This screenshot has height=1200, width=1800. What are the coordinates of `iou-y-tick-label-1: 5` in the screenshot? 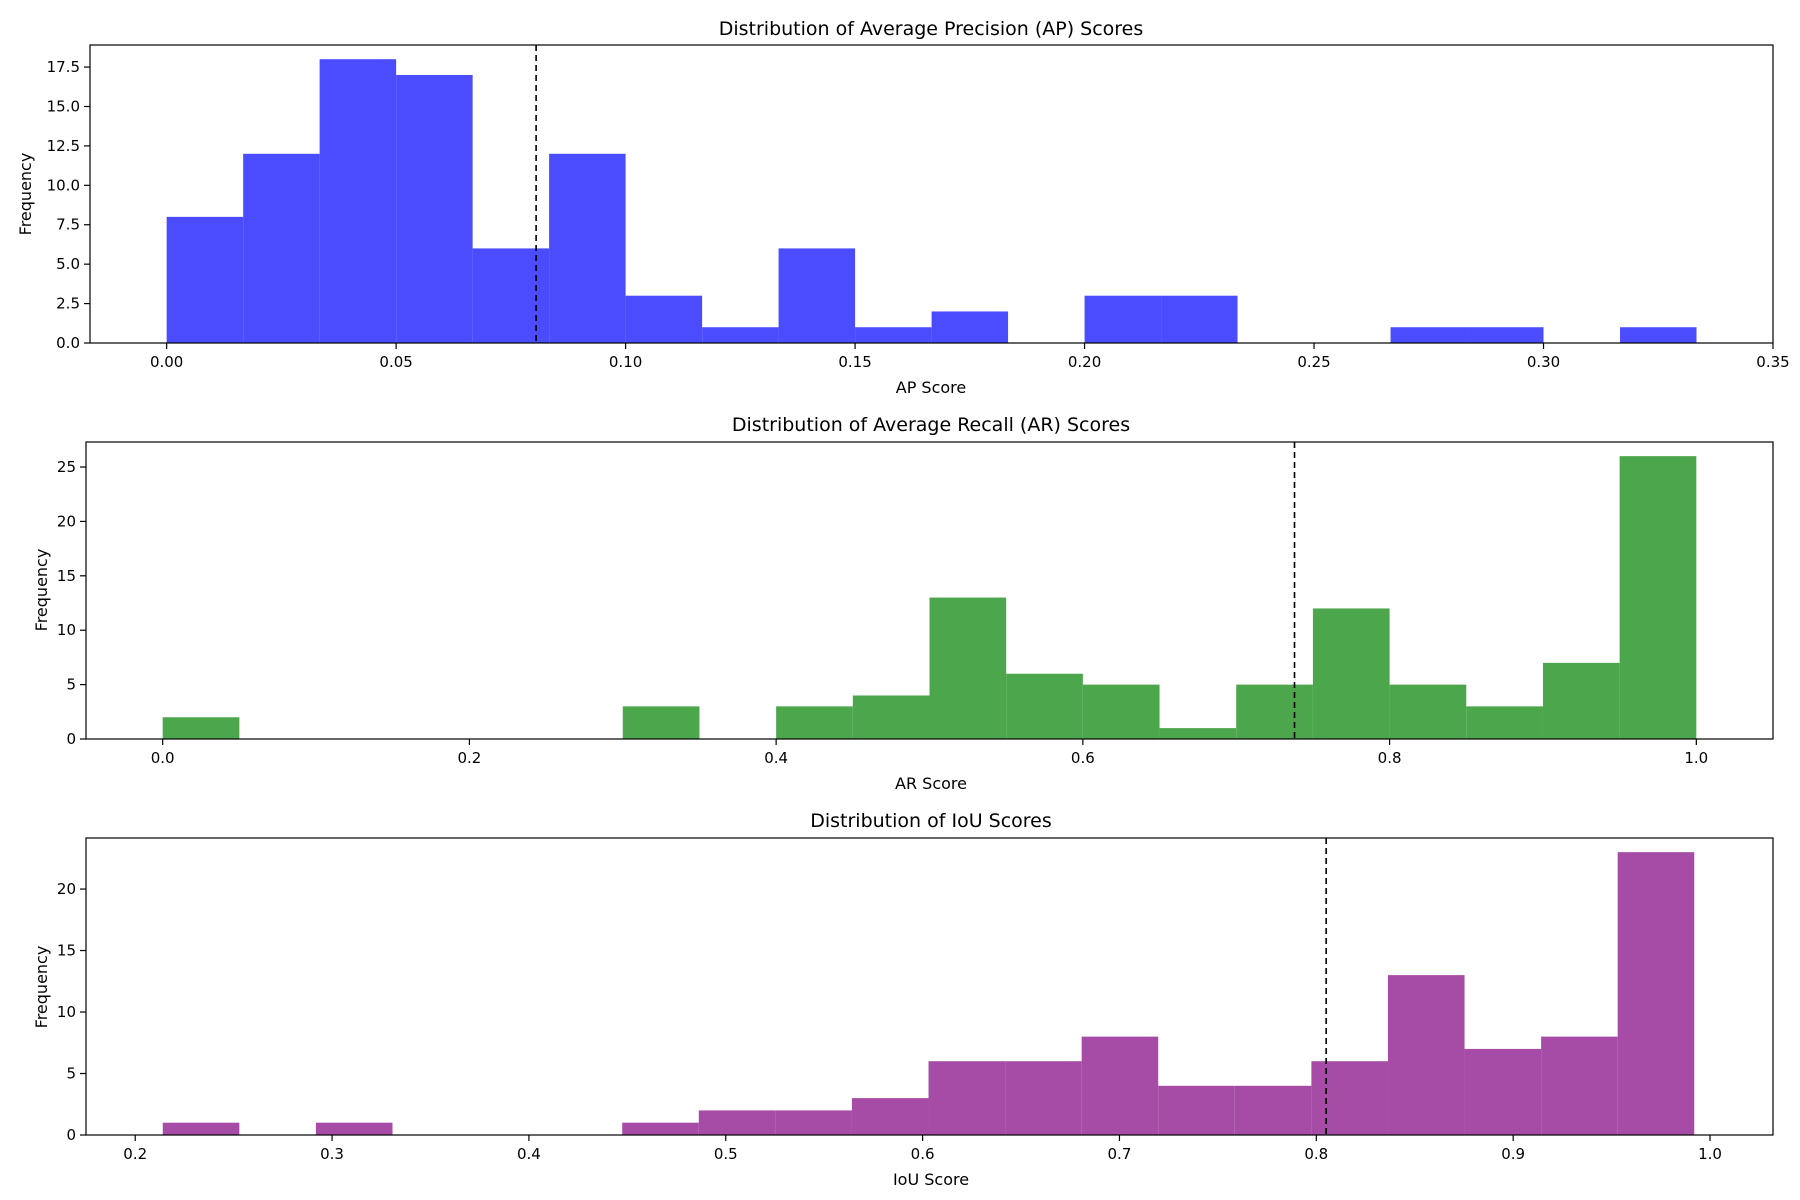 It's located at (71, 1074).